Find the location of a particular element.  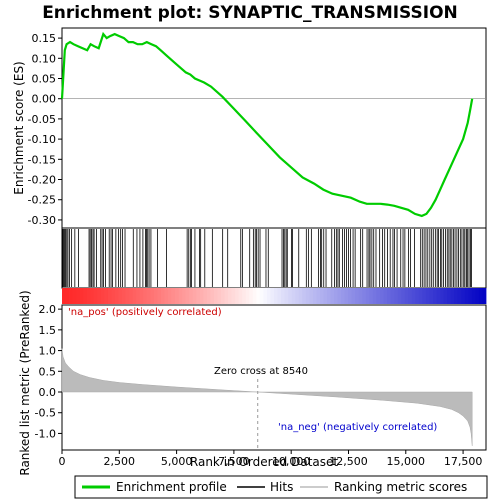

metric-x-axis: 0 2,500 5,000 7,500 10,000 12,500 15,000 17,500 is located at coordinates (270, 459).